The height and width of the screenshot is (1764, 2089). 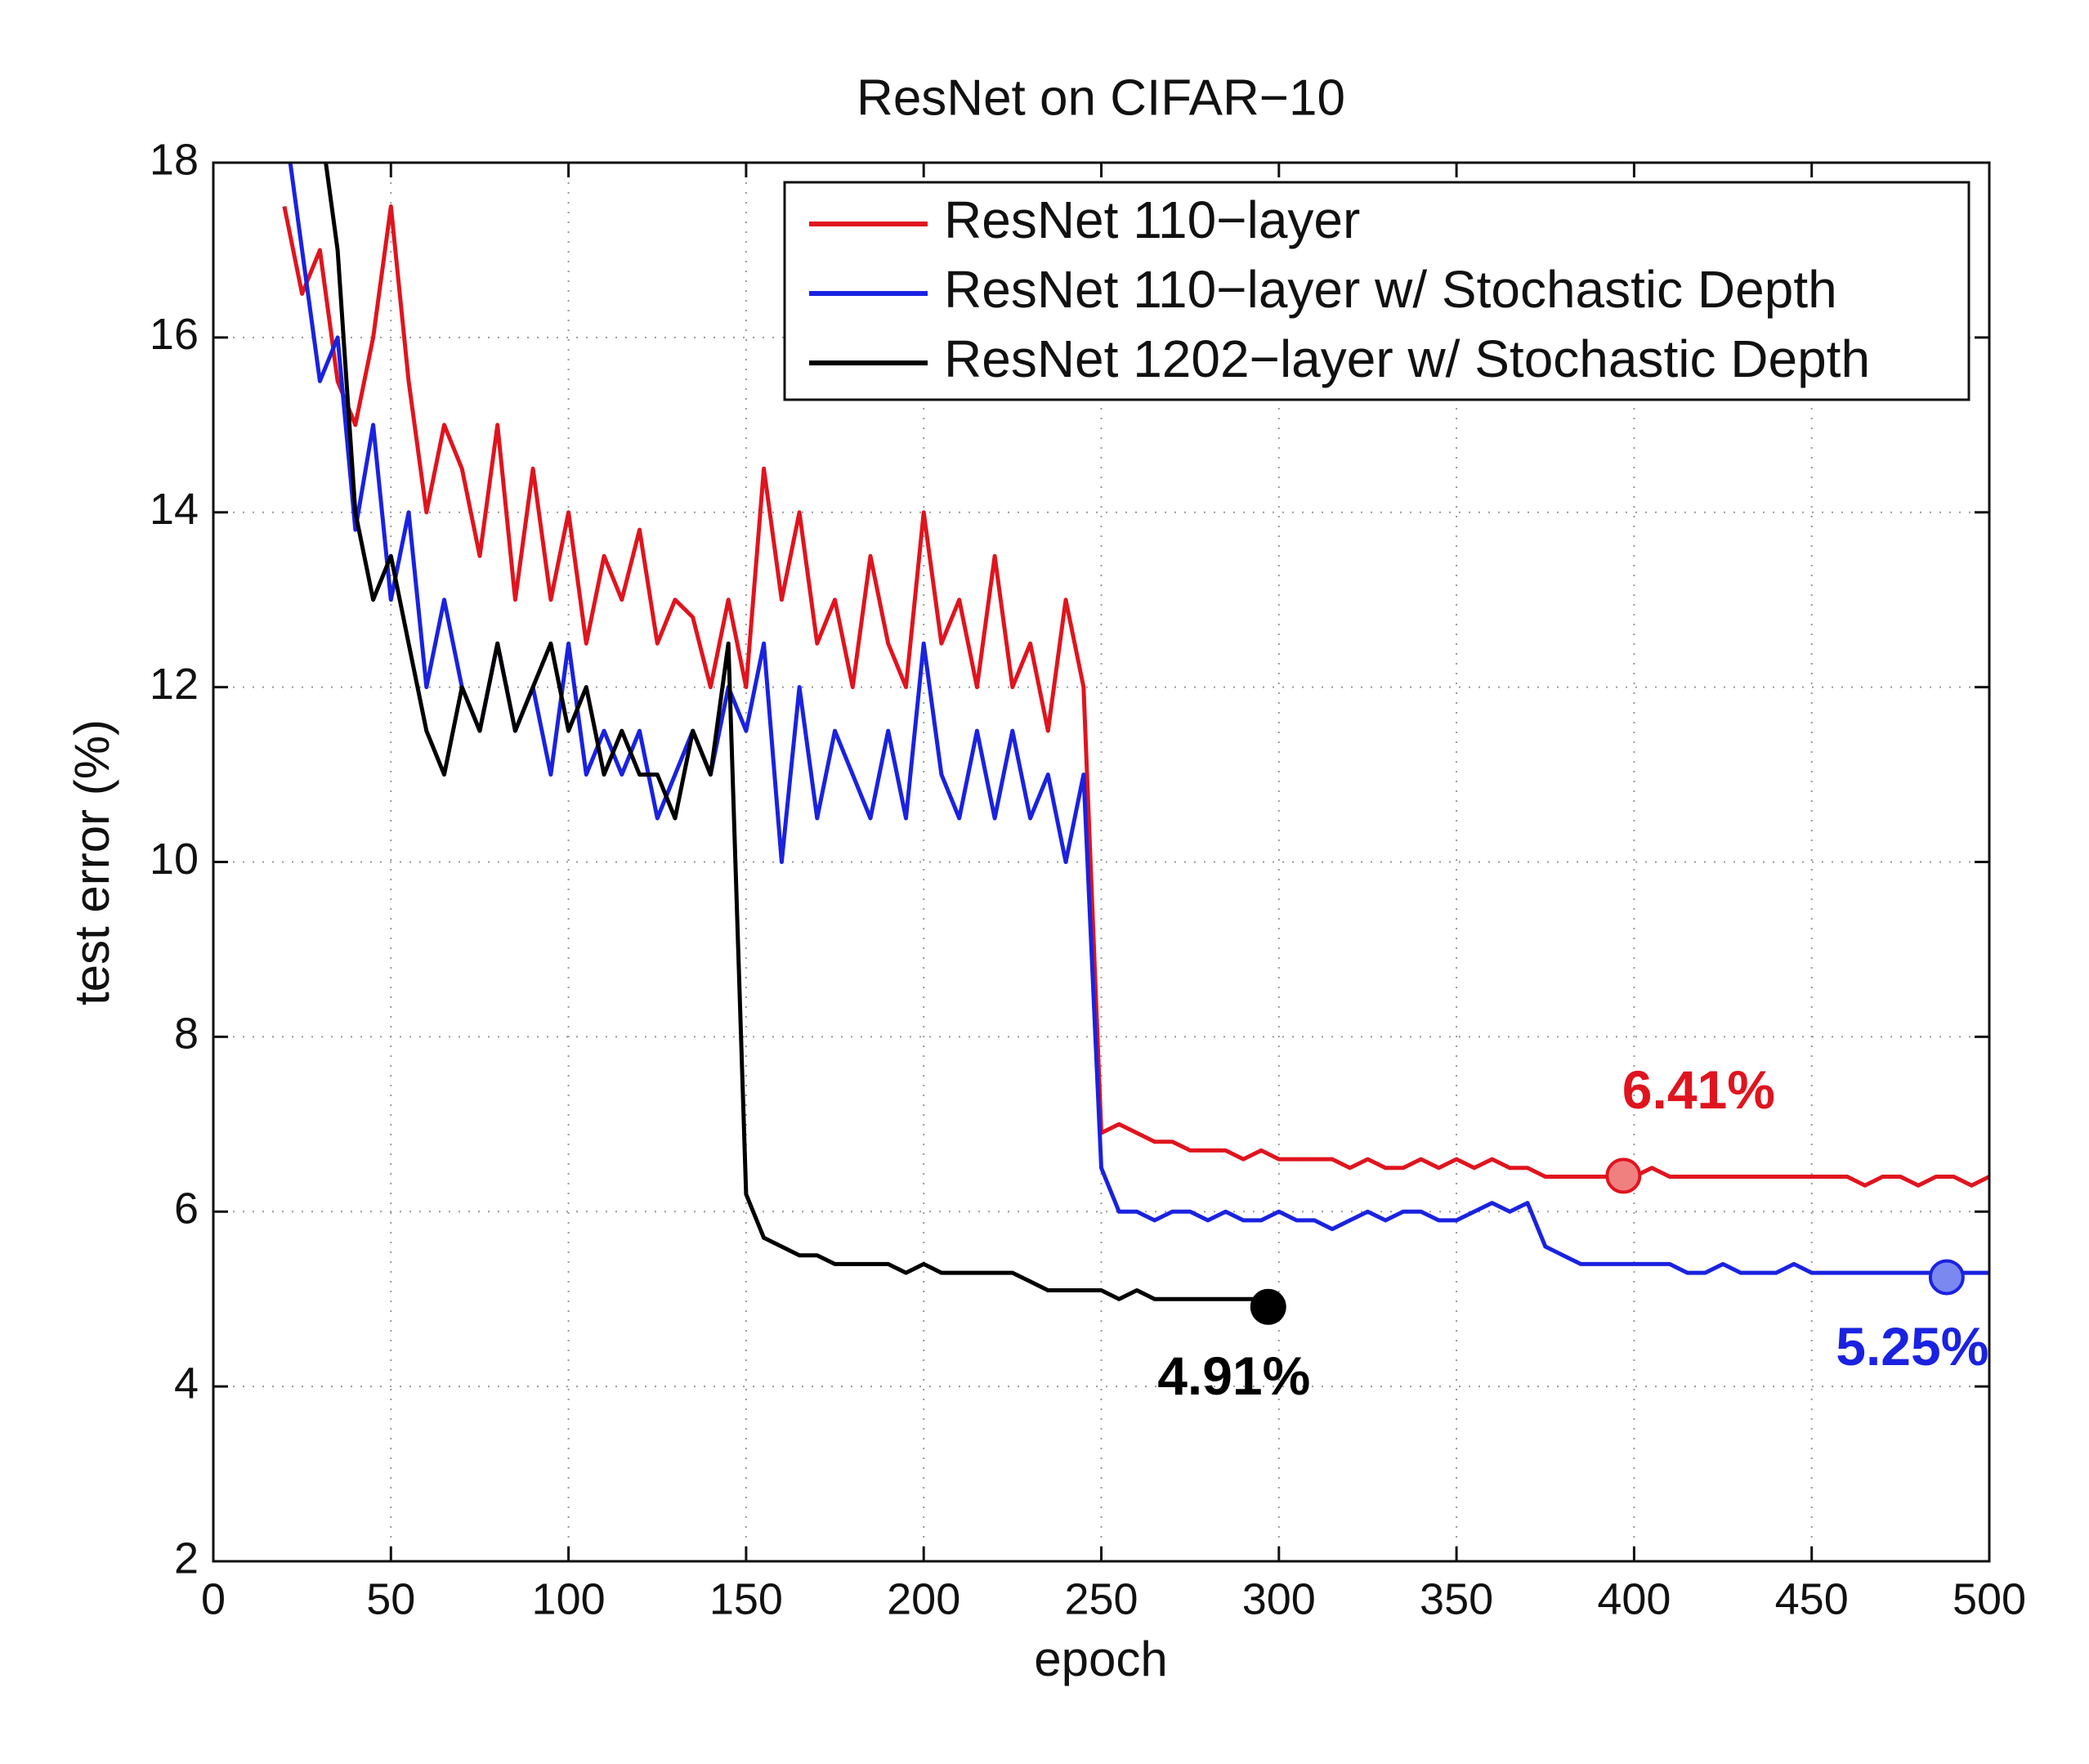 I want to click on x-tick-label: 50, so click(x=390, y=1598).